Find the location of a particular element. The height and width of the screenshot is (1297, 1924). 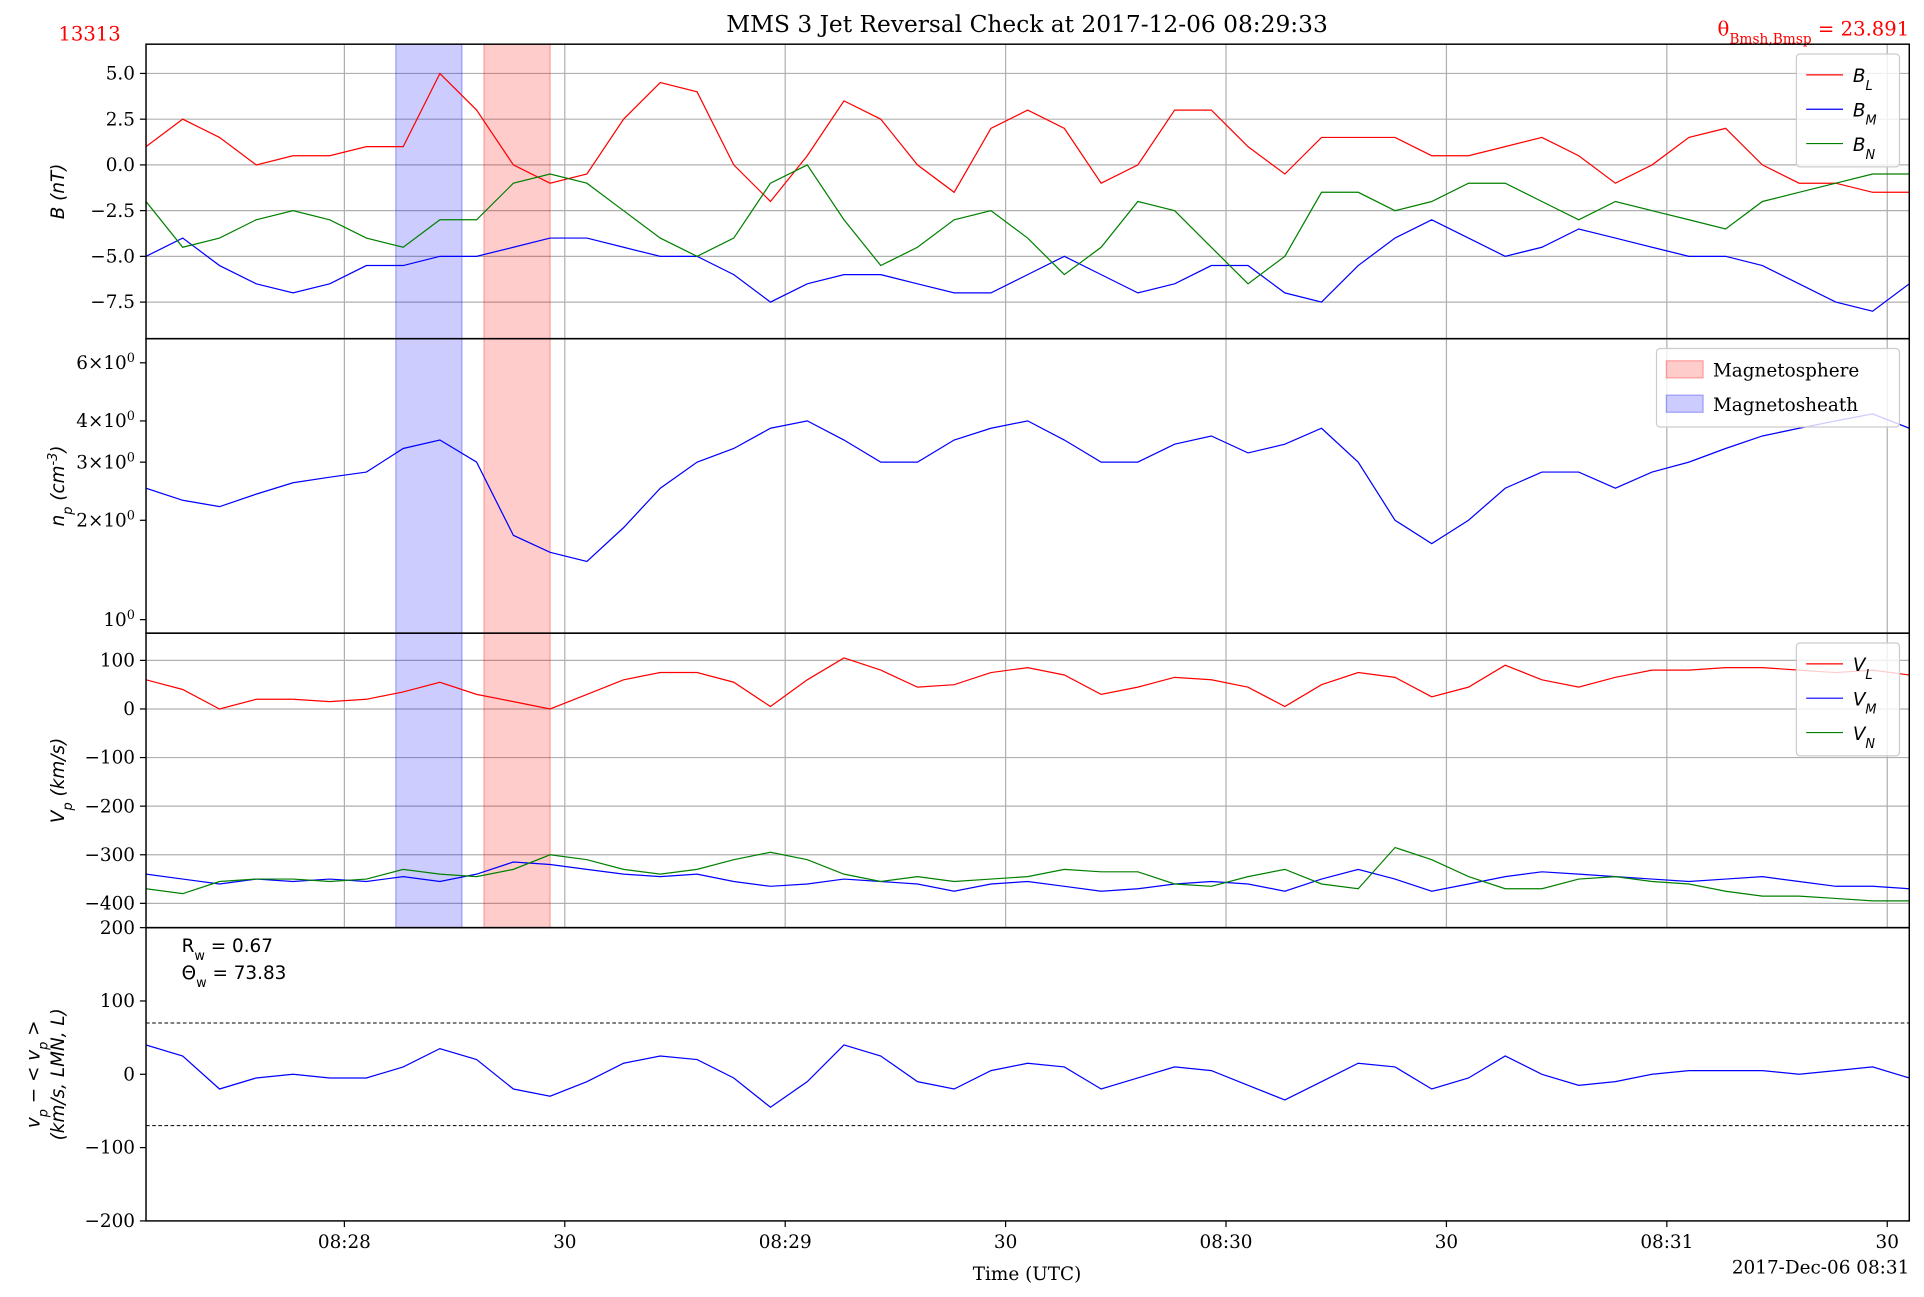

y-tick-label: 6×100​ is located at coordinates (105, 361).